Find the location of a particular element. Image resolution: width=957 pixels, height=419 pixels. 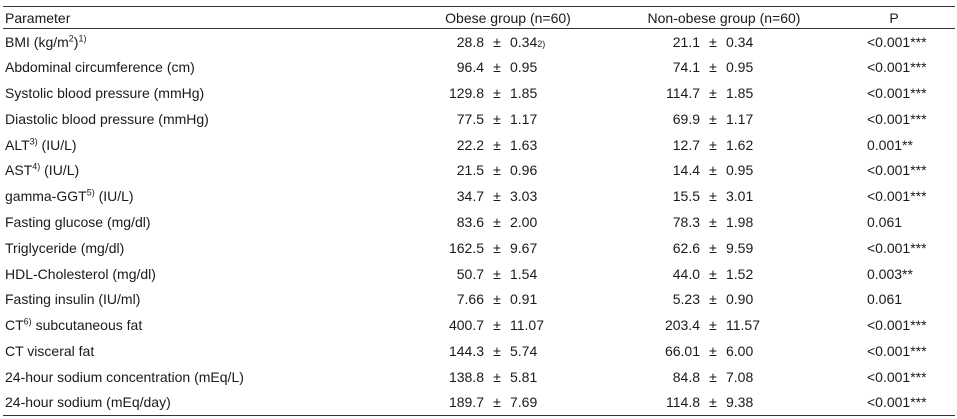

non-obese-mean: 66.01 is located at coordinates (682, 350).